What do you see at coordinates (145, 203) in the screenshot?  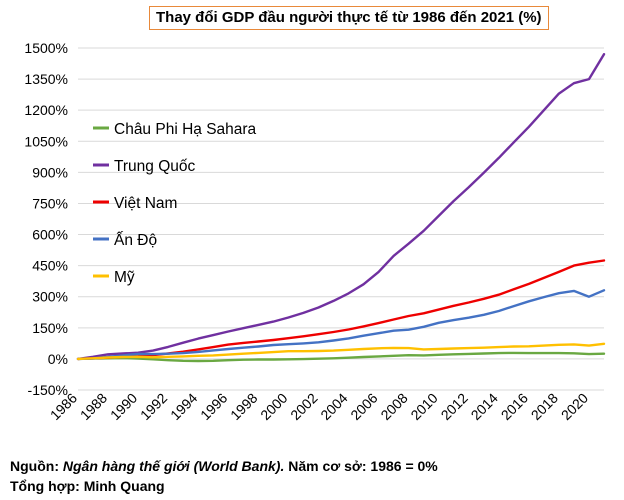 I see `legend-label: Việt Nam` at bounding box center [145, 203].